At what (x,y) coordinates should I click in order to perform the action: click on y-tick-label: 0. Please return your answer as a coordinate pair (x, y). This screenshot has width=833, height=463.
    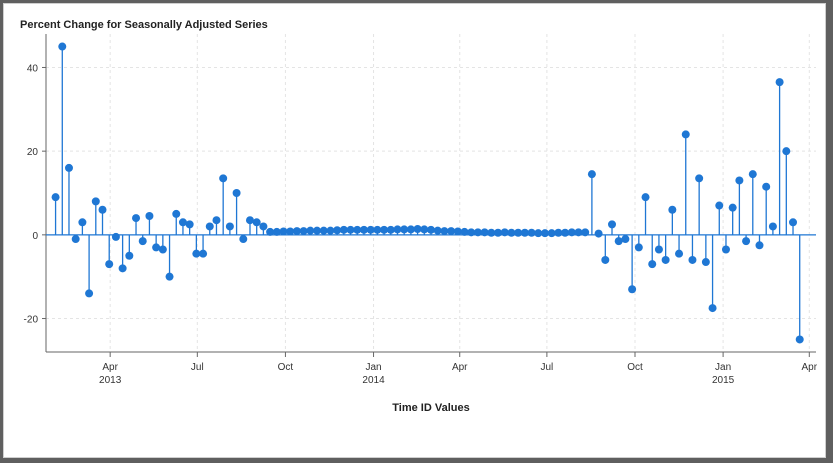
    Looking at the image, I should click on (35, 236).